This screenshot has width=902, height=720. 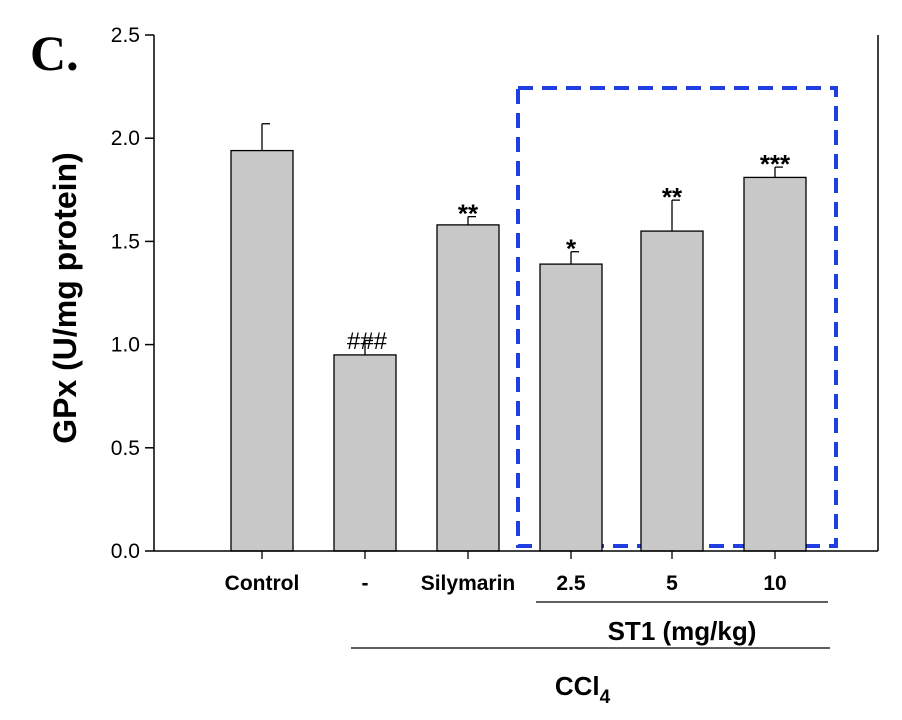 What do you see at coordinates (571, 249) in the screenshot?
I see `significance-label: *` at bounding box center [571, 249].